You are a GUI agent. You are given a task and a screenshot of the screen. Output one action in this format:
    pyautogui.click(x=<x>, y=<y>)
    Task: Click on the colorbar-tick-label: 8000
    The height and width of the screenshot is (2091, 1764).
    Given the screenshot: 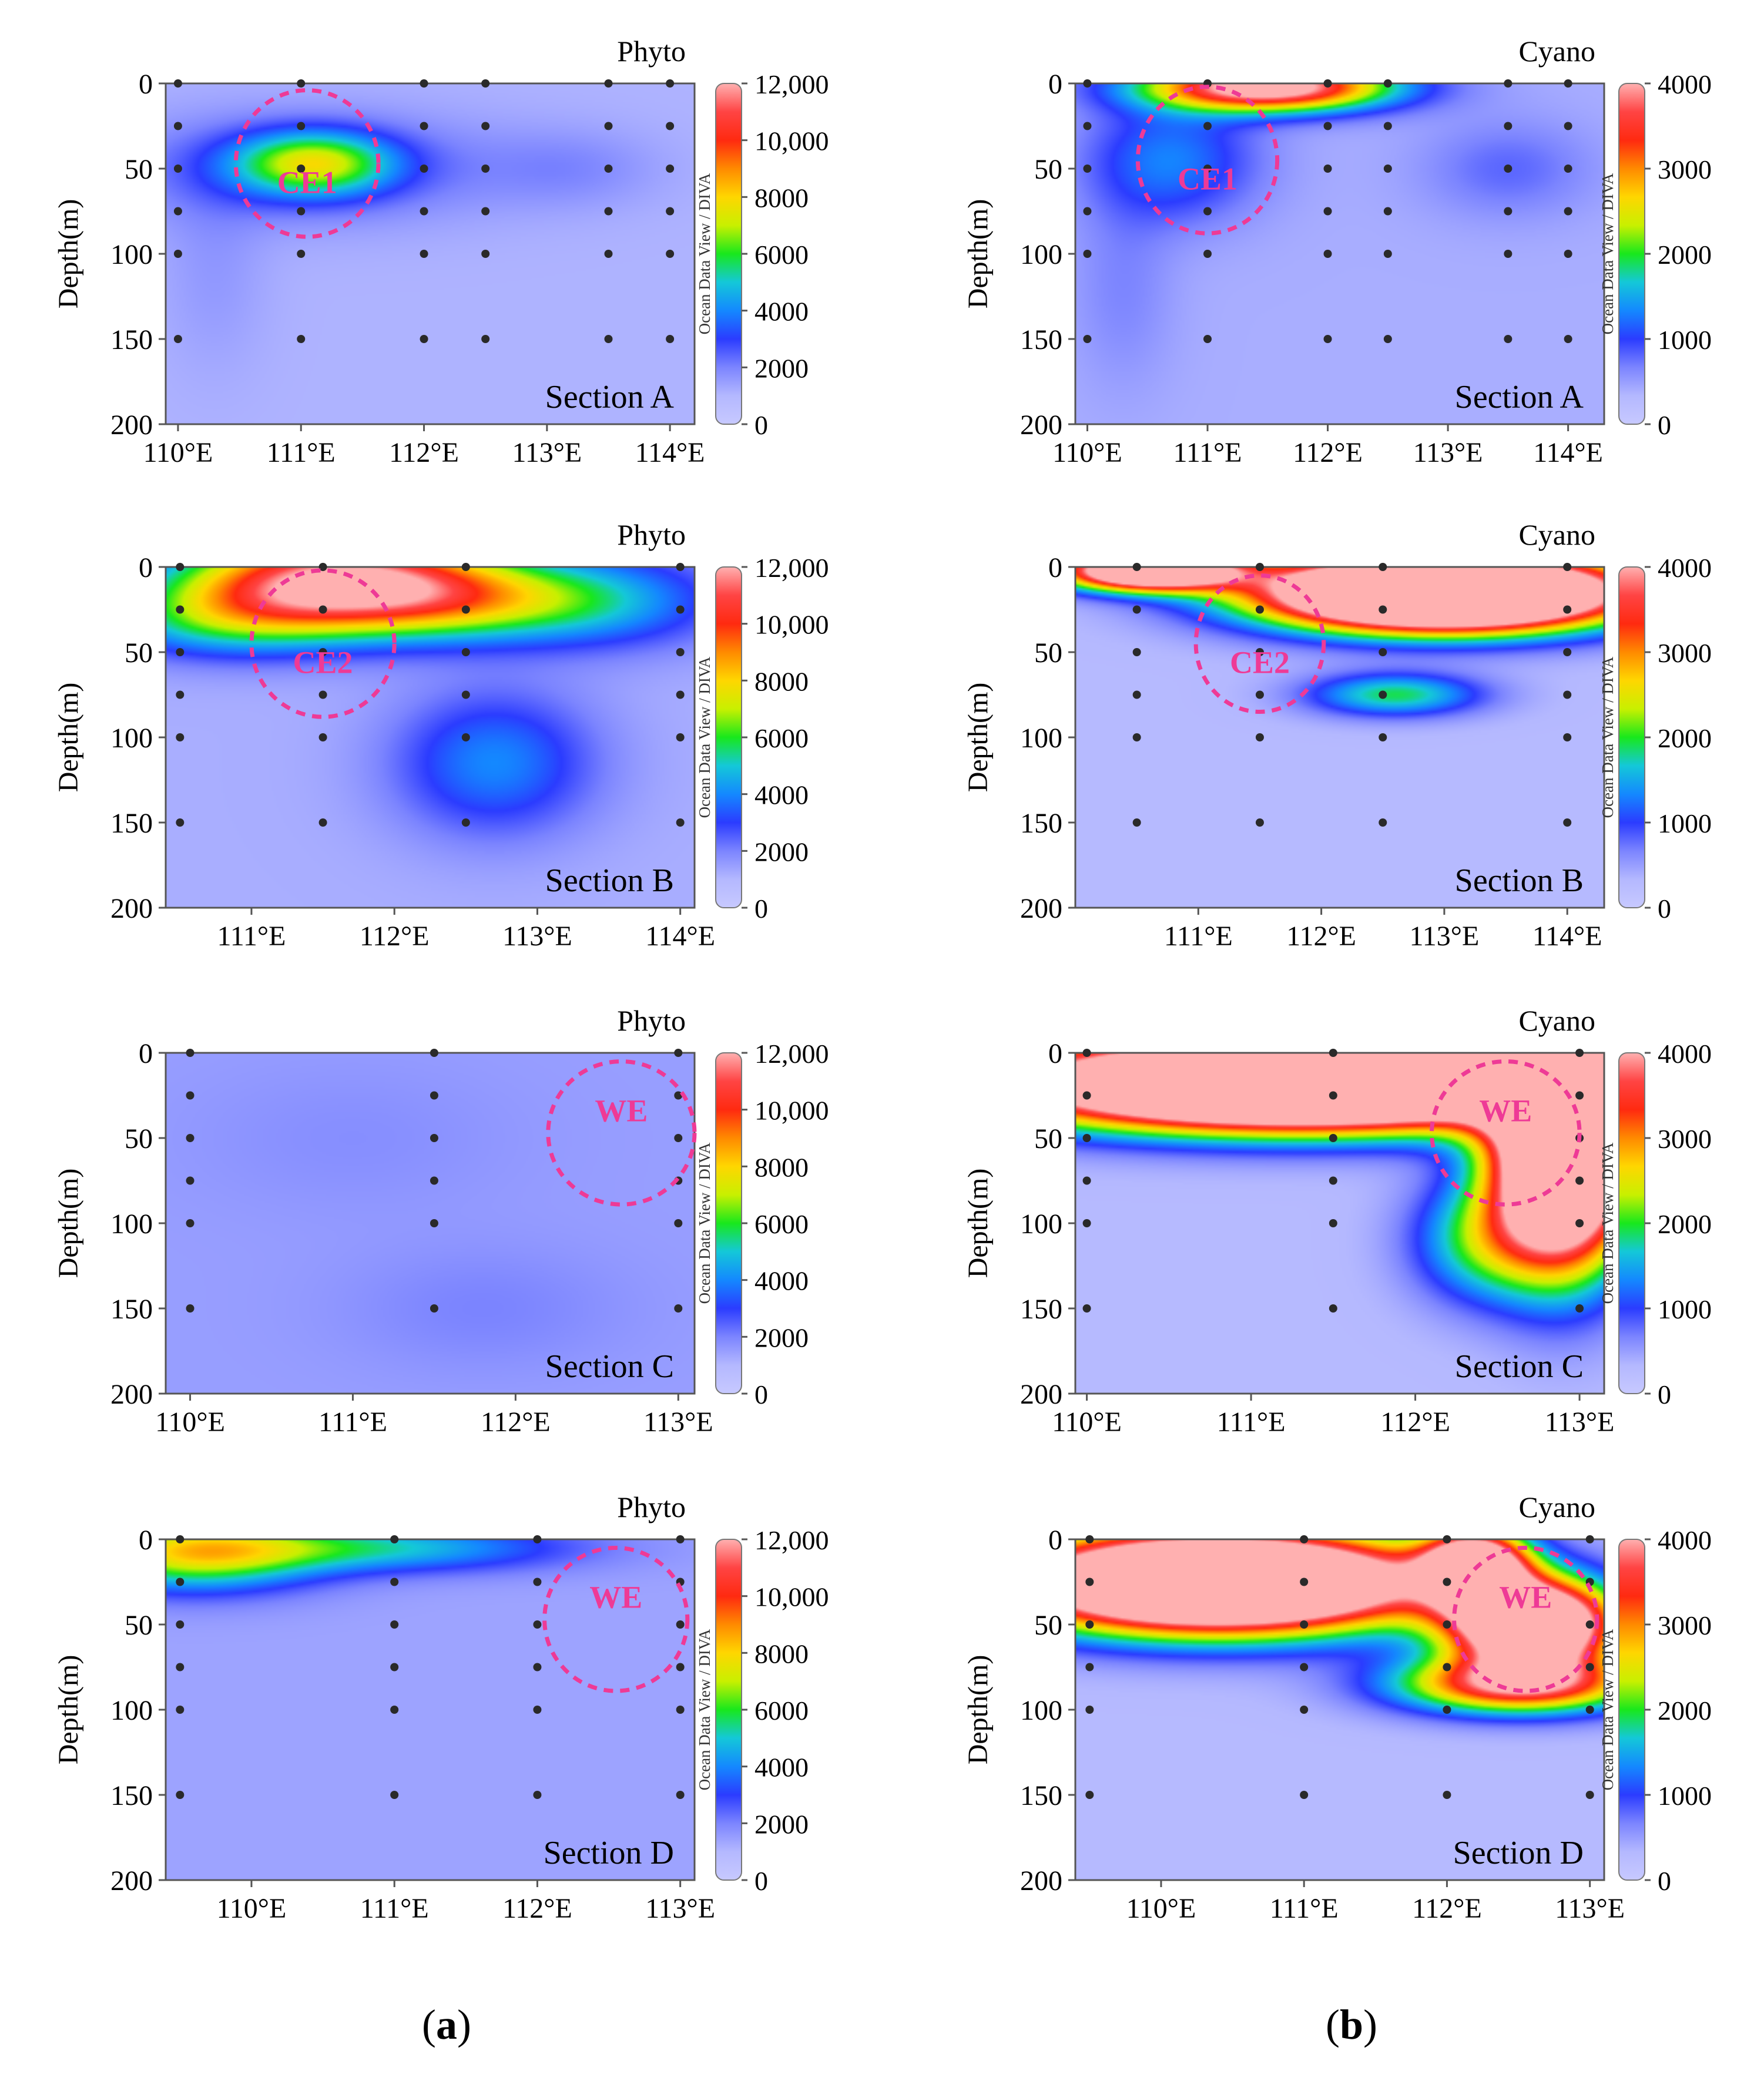 What is the action you would take?
    pyautogui.click(x=781, y=198)
    